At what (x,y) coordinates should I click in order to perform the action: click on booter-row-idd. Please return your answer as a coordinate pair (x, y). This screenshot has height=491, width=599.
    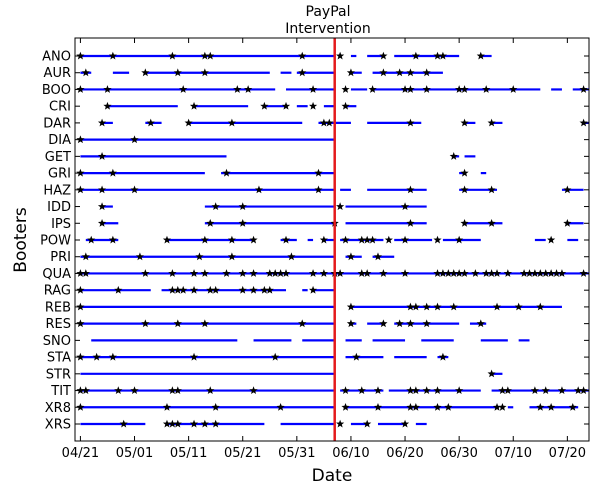
    Looking at the image, I should click on (262, 206).